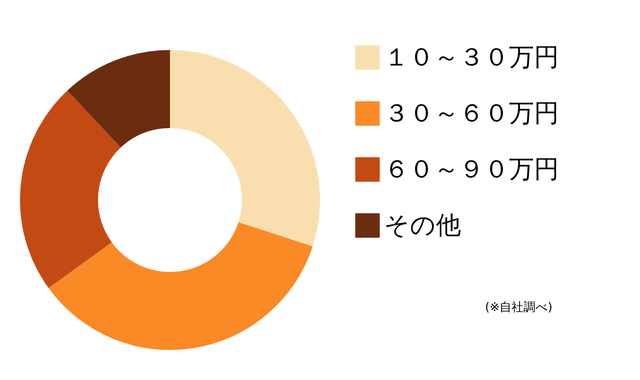 This screenshot has height=380, width=640. Describe the element at coordinates (471, 113) in the screenshot. I see `legend-label: ３０～６０万円` at that location.